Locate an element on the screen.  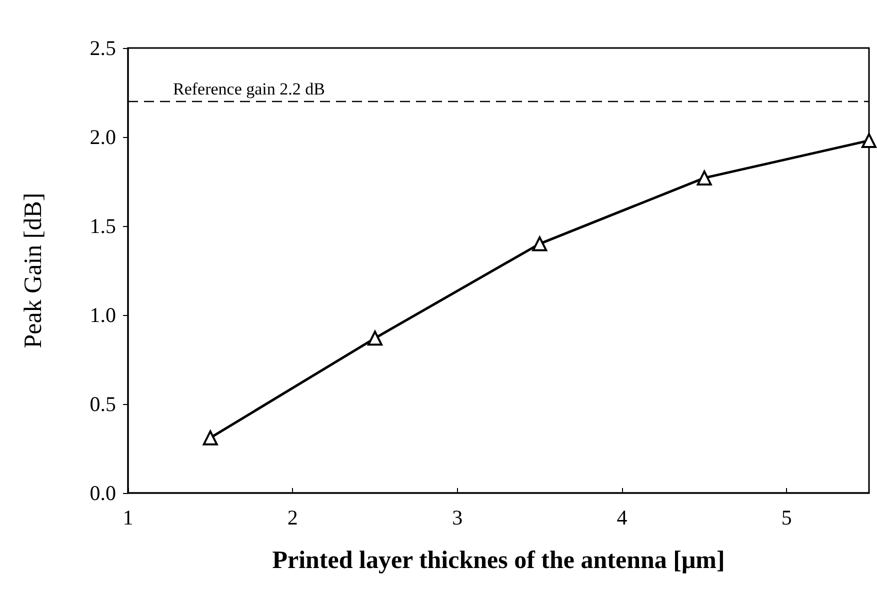
y-tick-label: 0.0 is located at coordinates (103, 493).